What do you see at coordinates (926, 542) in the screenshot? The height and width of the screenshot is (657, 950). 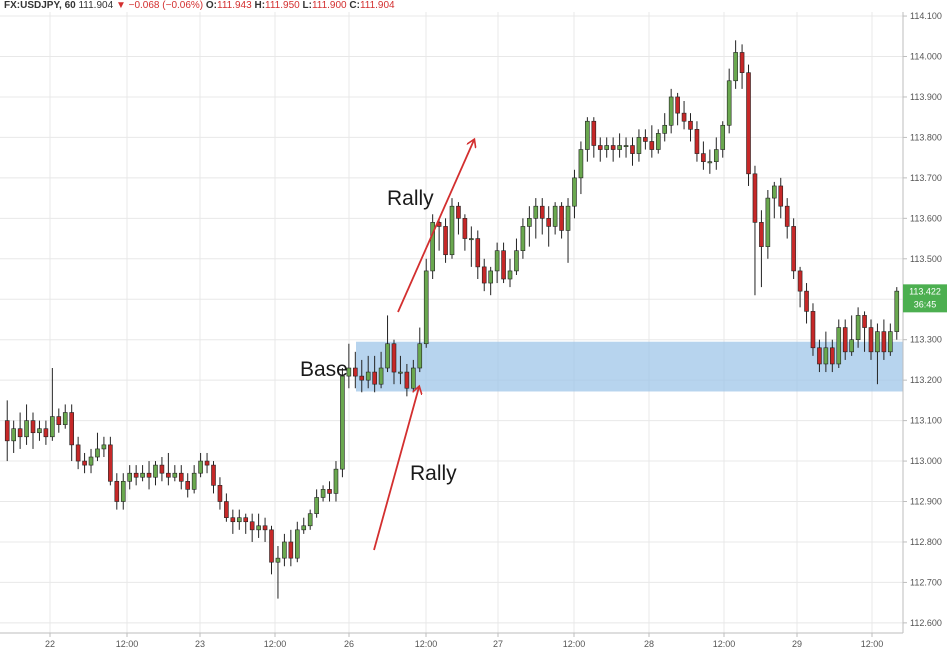 I see `y-tick-label: 112.800` at bounding box center [926, 542].